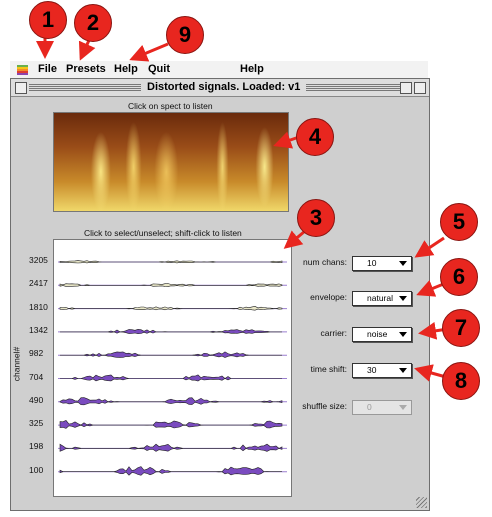 This screenshot has width=492, height=517. I want to click on channel-label: 325, so click(36, 423).